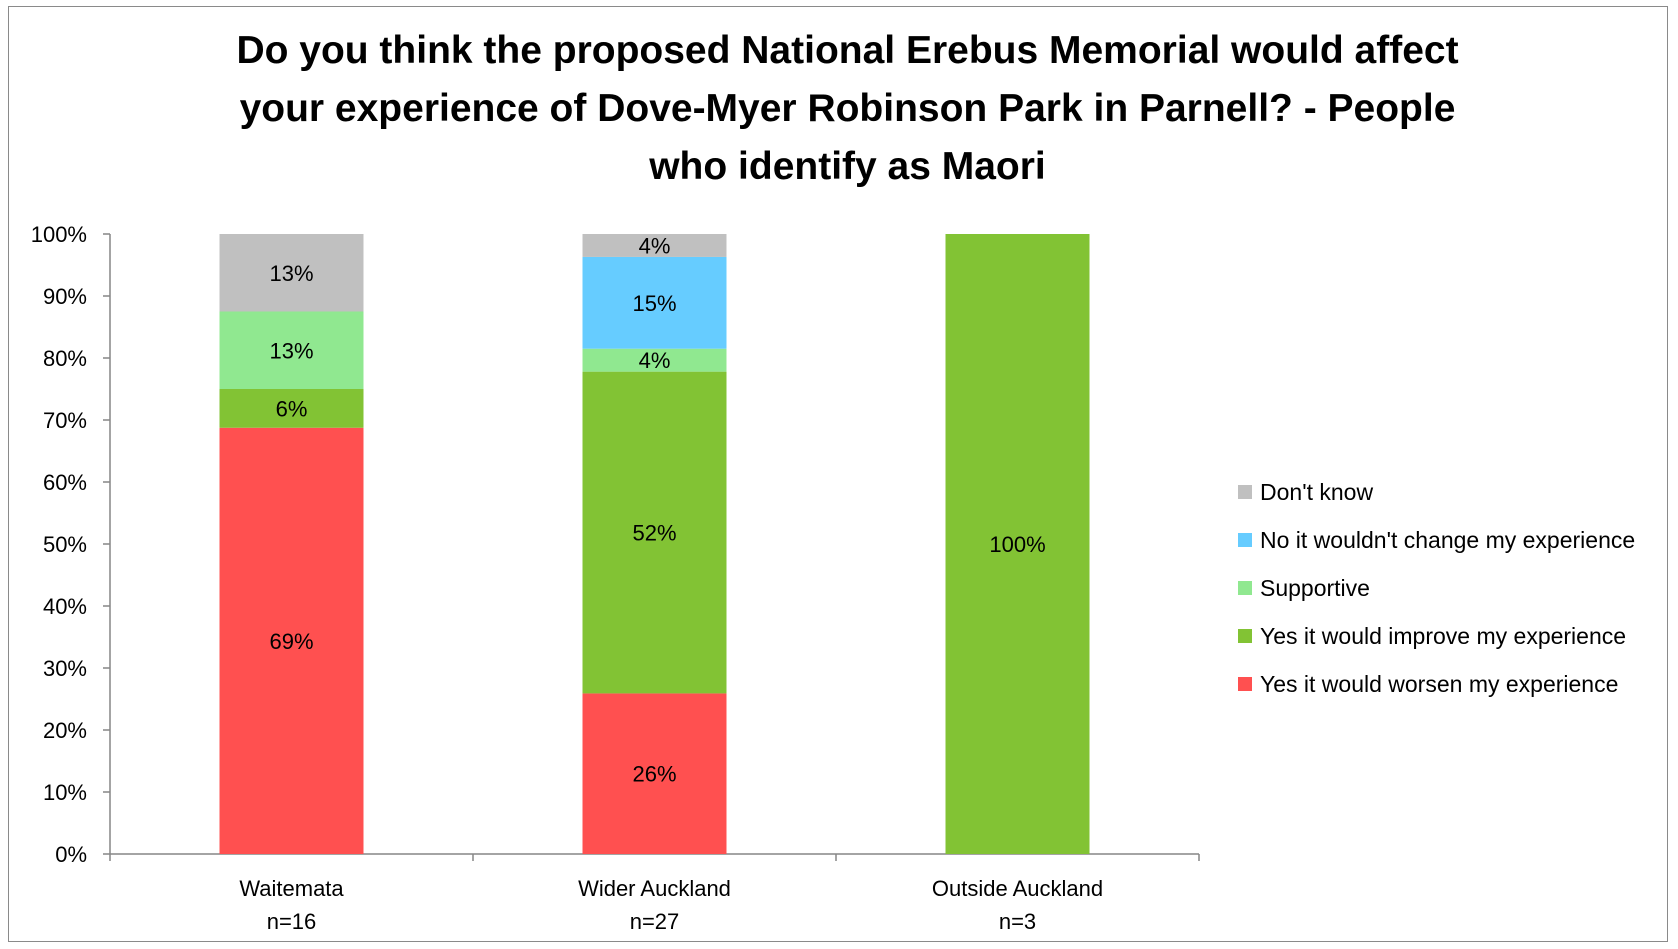 This screenshot has width=1678, height=949. I want to click on legend-label: Yes it would worsen my experience, so click(1439, 683).